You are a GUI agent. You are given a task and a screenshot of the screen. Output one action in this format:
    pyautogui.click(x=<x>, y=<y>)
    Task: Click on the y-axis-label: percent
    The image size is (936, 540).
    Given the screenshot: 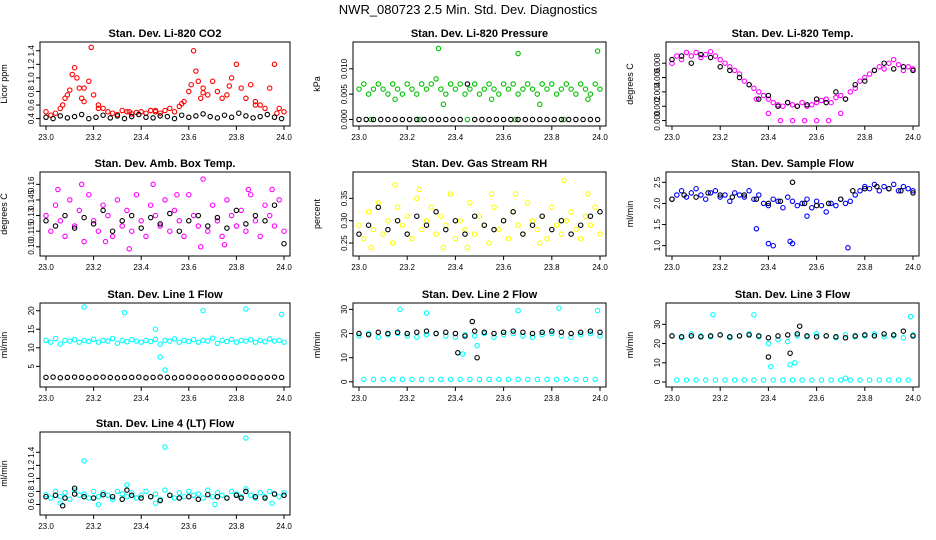 What is the action you would take?
    pyautogui.click(x=317, y=213)
    